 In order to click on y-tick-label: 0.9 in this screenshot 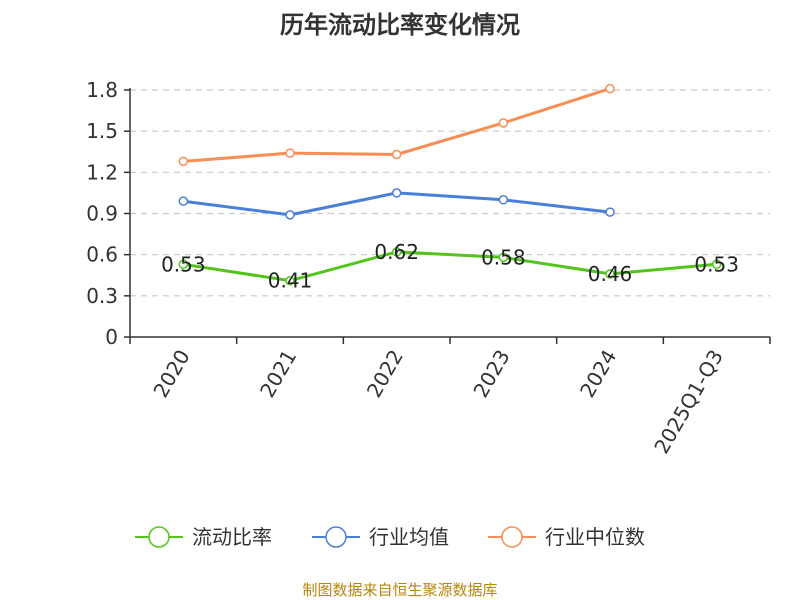, I will do `click(102, 214)`.